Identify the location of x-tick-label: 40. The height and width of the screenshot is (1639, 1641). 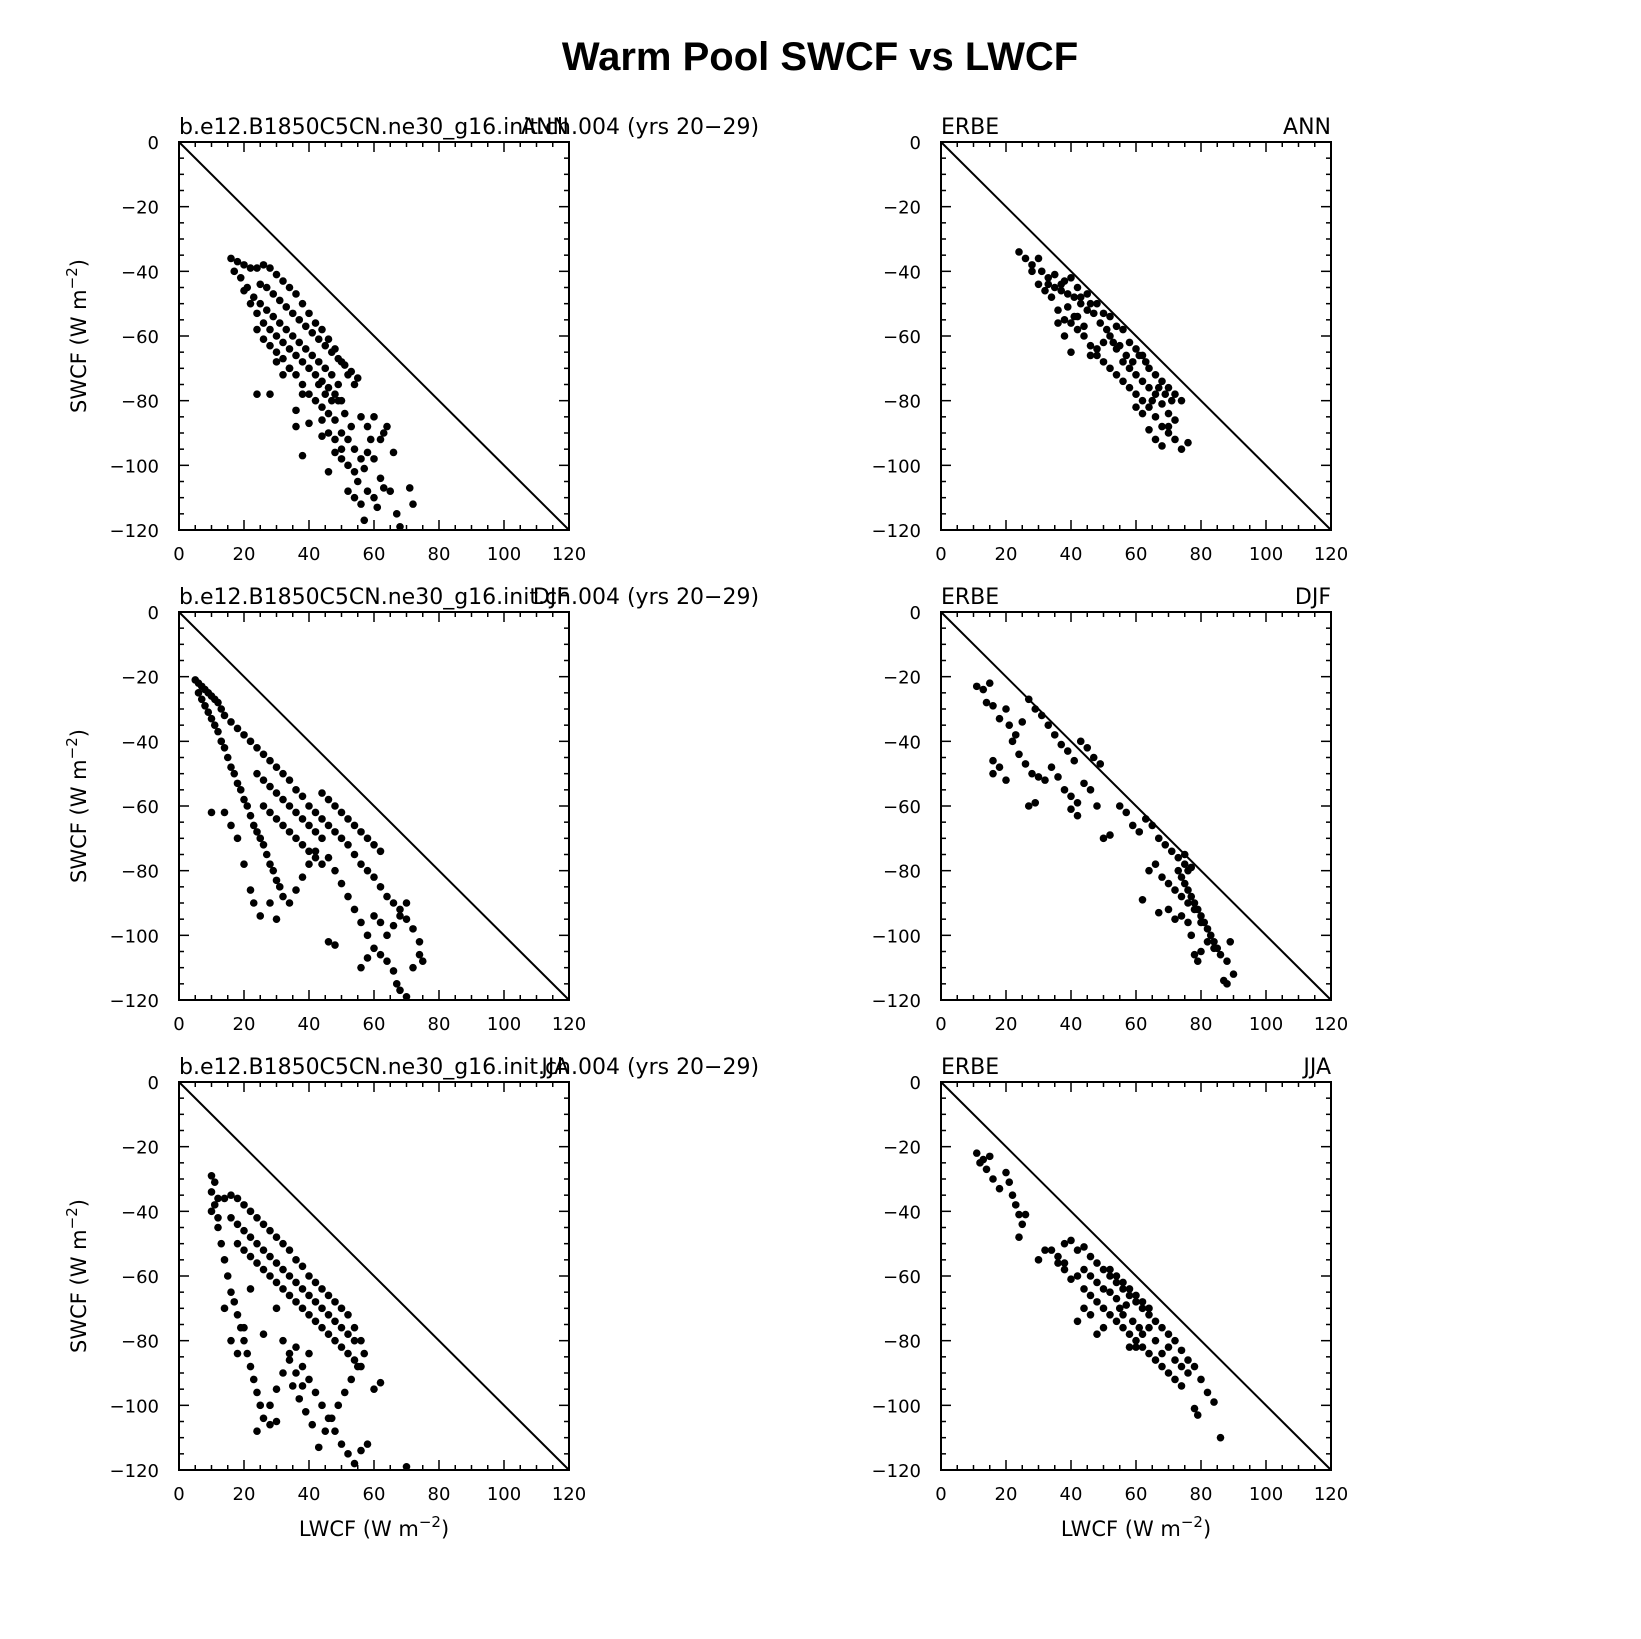
(309, 1494).